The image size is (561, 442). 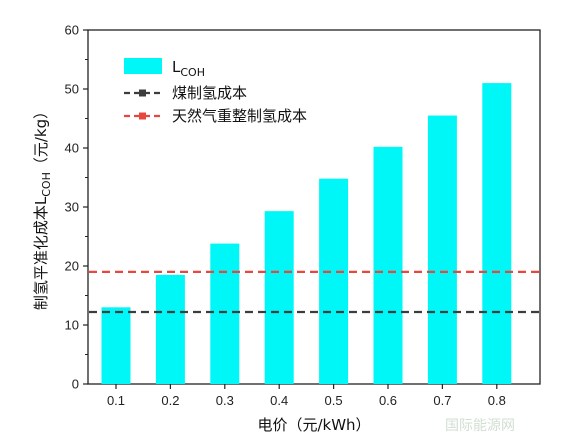 What do you see at coordinates (72, 325) in the screenshot?
I see `y-tick-label-10: 10` at bounding box center [72, 325].